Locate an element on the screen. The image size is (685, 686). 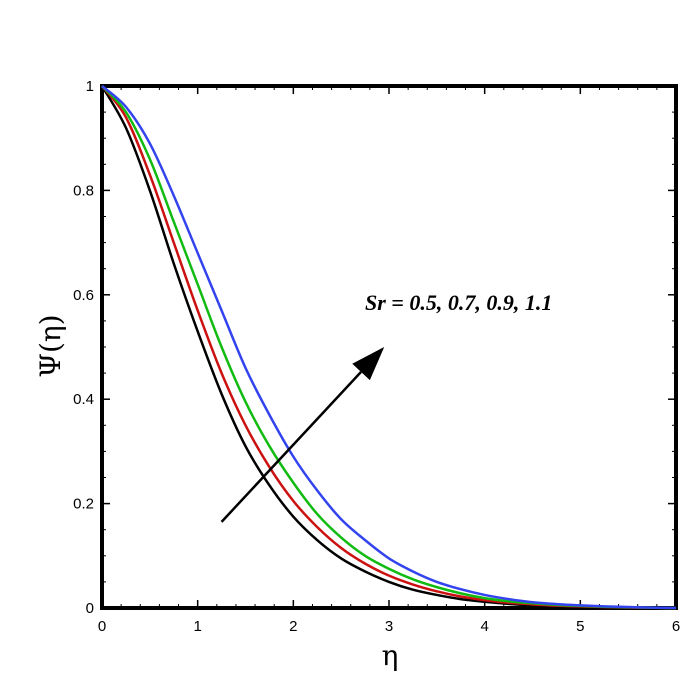
x-axis-label: η is located at coordinates (390, 655).